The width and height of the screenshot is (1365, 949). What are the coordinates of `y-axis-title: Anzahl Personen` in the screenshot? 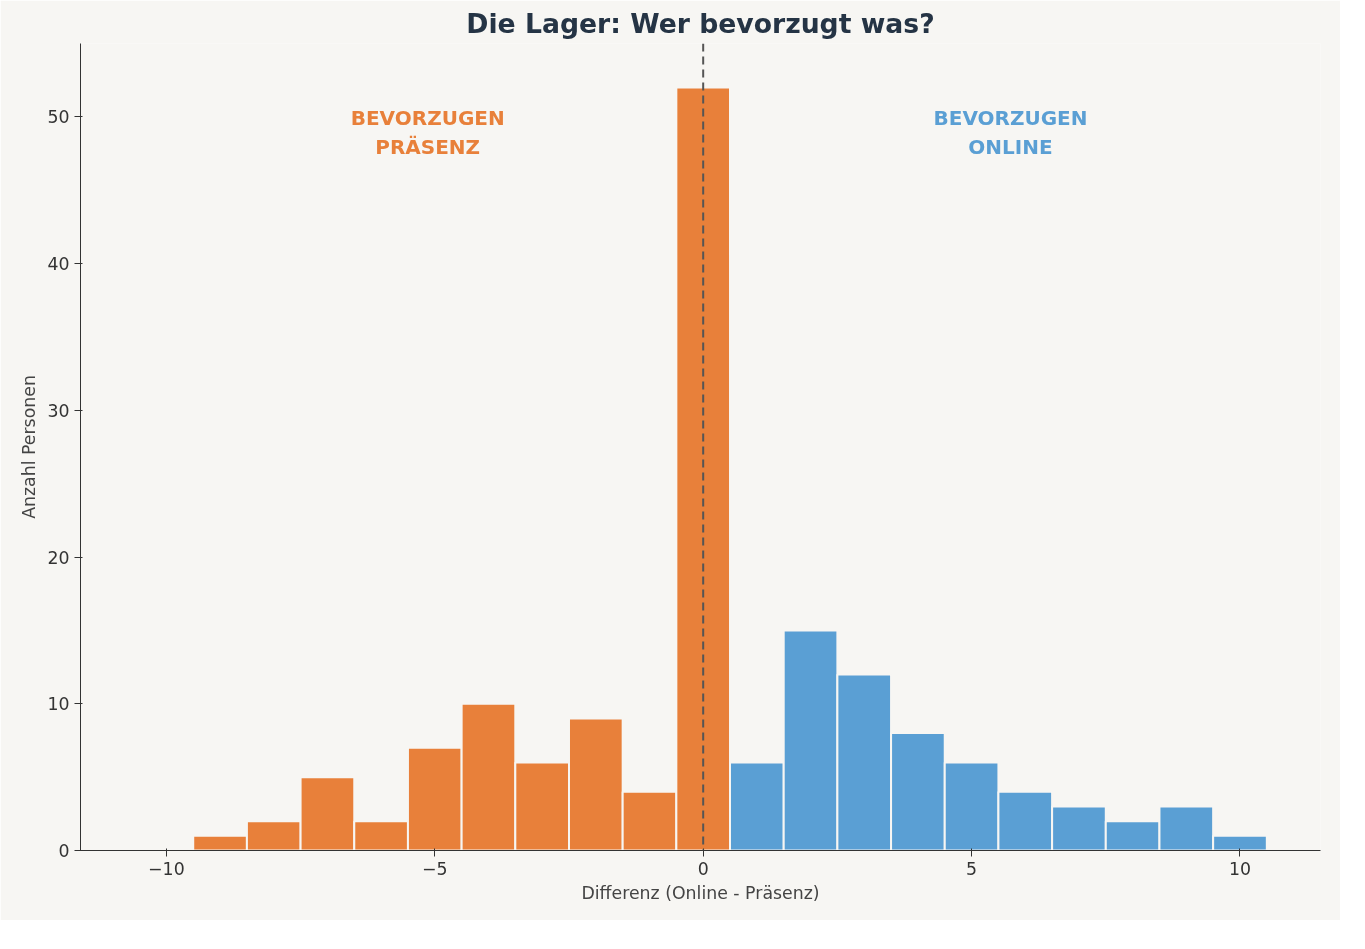 It's located at (29, 447).